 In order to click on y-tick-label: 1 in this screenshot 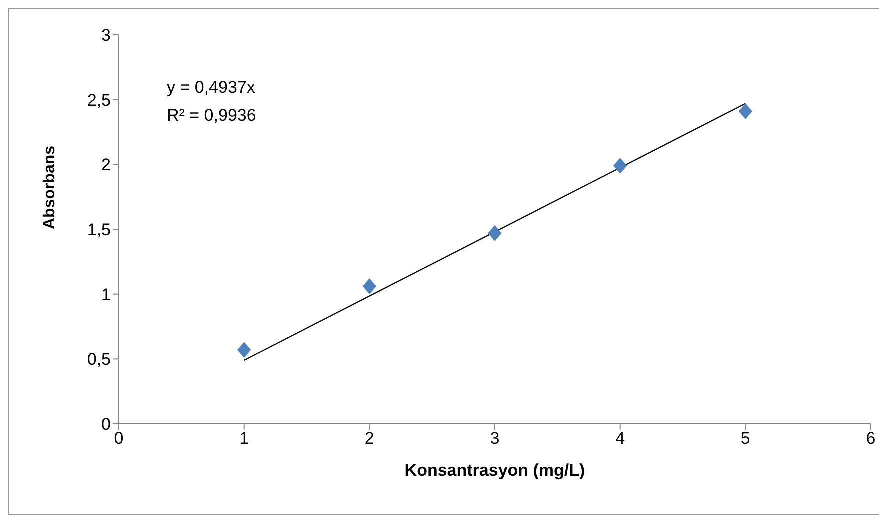, I will do `click(106, 294)`.